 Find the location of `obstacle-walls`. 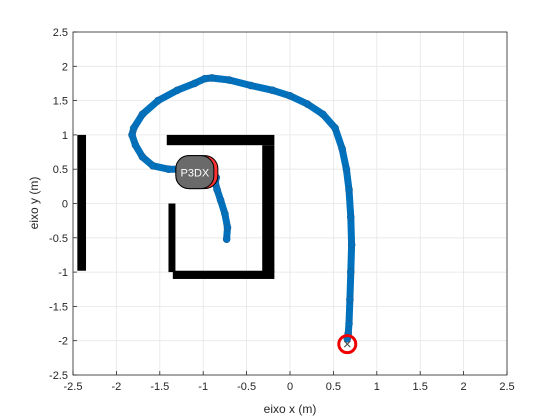

obstacle-walls is located at coordinates (176, 206).